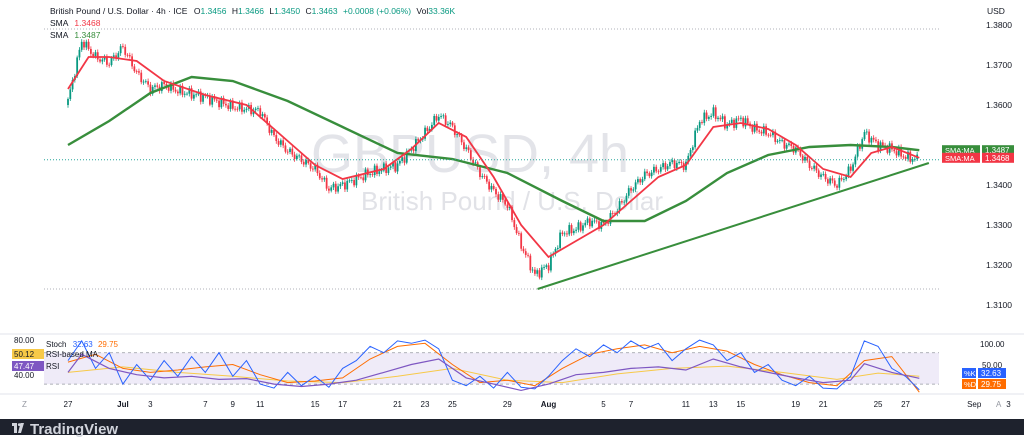 This screenshot has width=1024, height=441. I want to click on d-badge, so click(969, 384).